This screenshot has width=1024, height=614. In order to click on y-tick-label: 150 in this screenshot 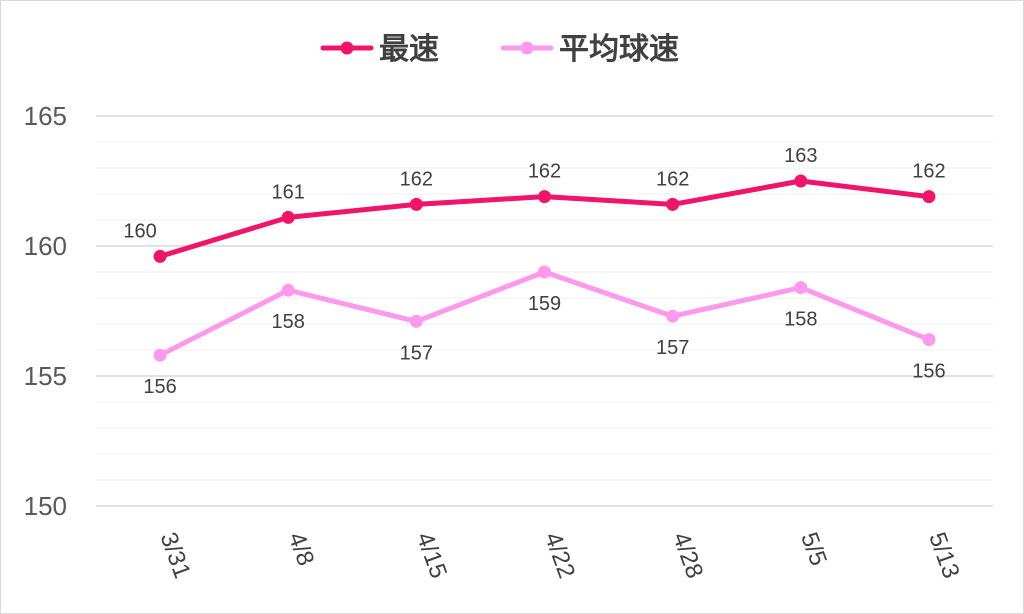, I will do `click(45, 506)`.